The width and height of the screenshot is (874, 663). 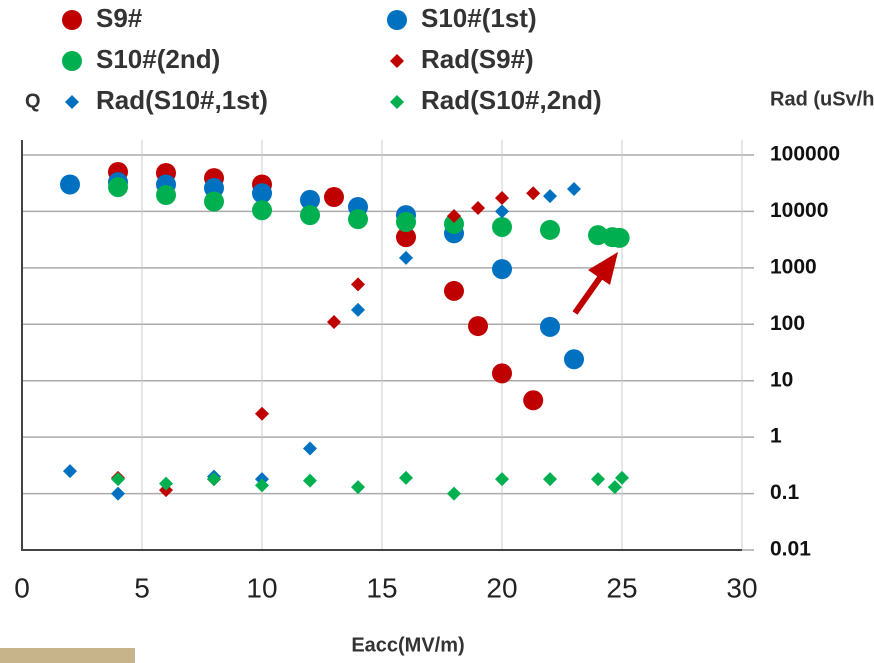 What do you see at coordinates (799, 210) in the screenshot?
I see `y-tick-label: 10000` at bounding box center [799, 210].